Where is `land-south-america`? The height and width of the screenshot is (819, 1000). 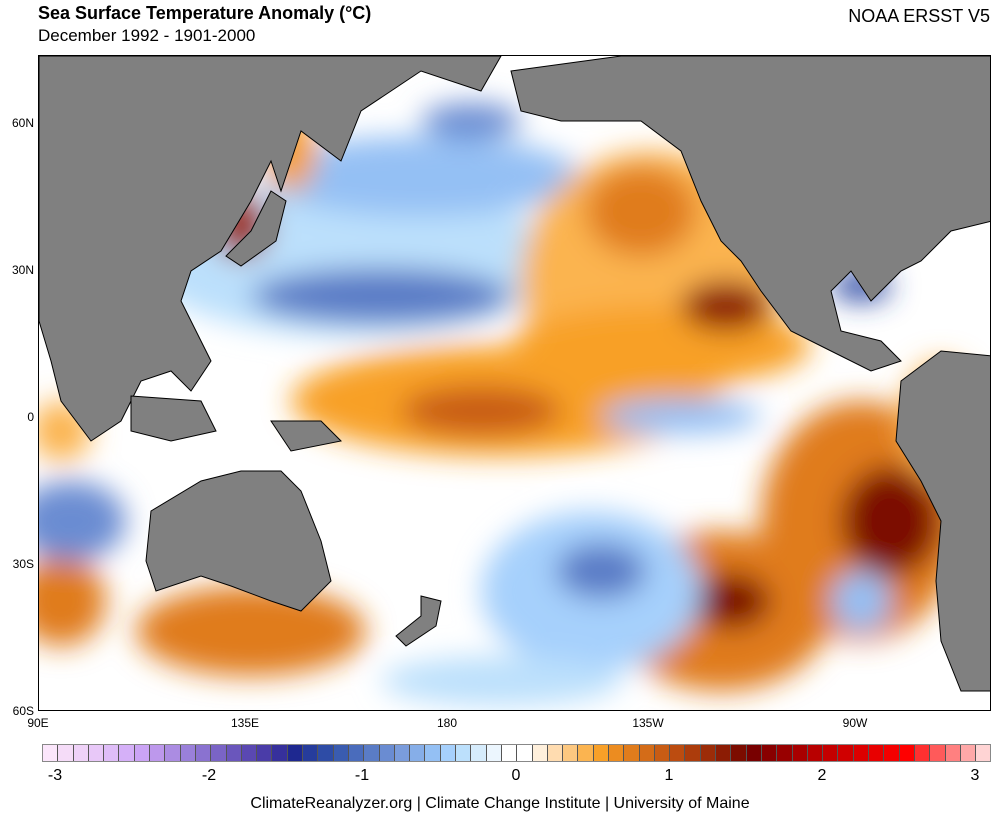 land-south-america is located at coordinates (942, 521).